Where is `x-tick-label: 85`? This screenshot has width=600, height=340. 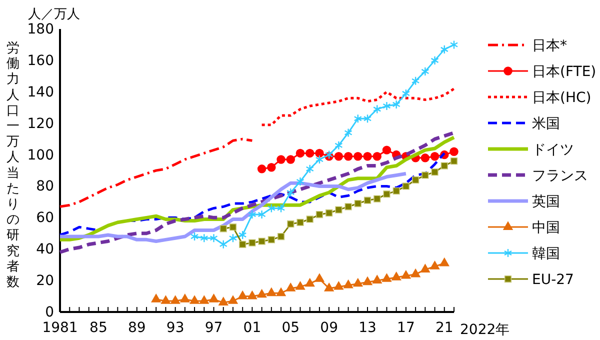 x-tick-label: 85 is located at coordinates (99, 328).